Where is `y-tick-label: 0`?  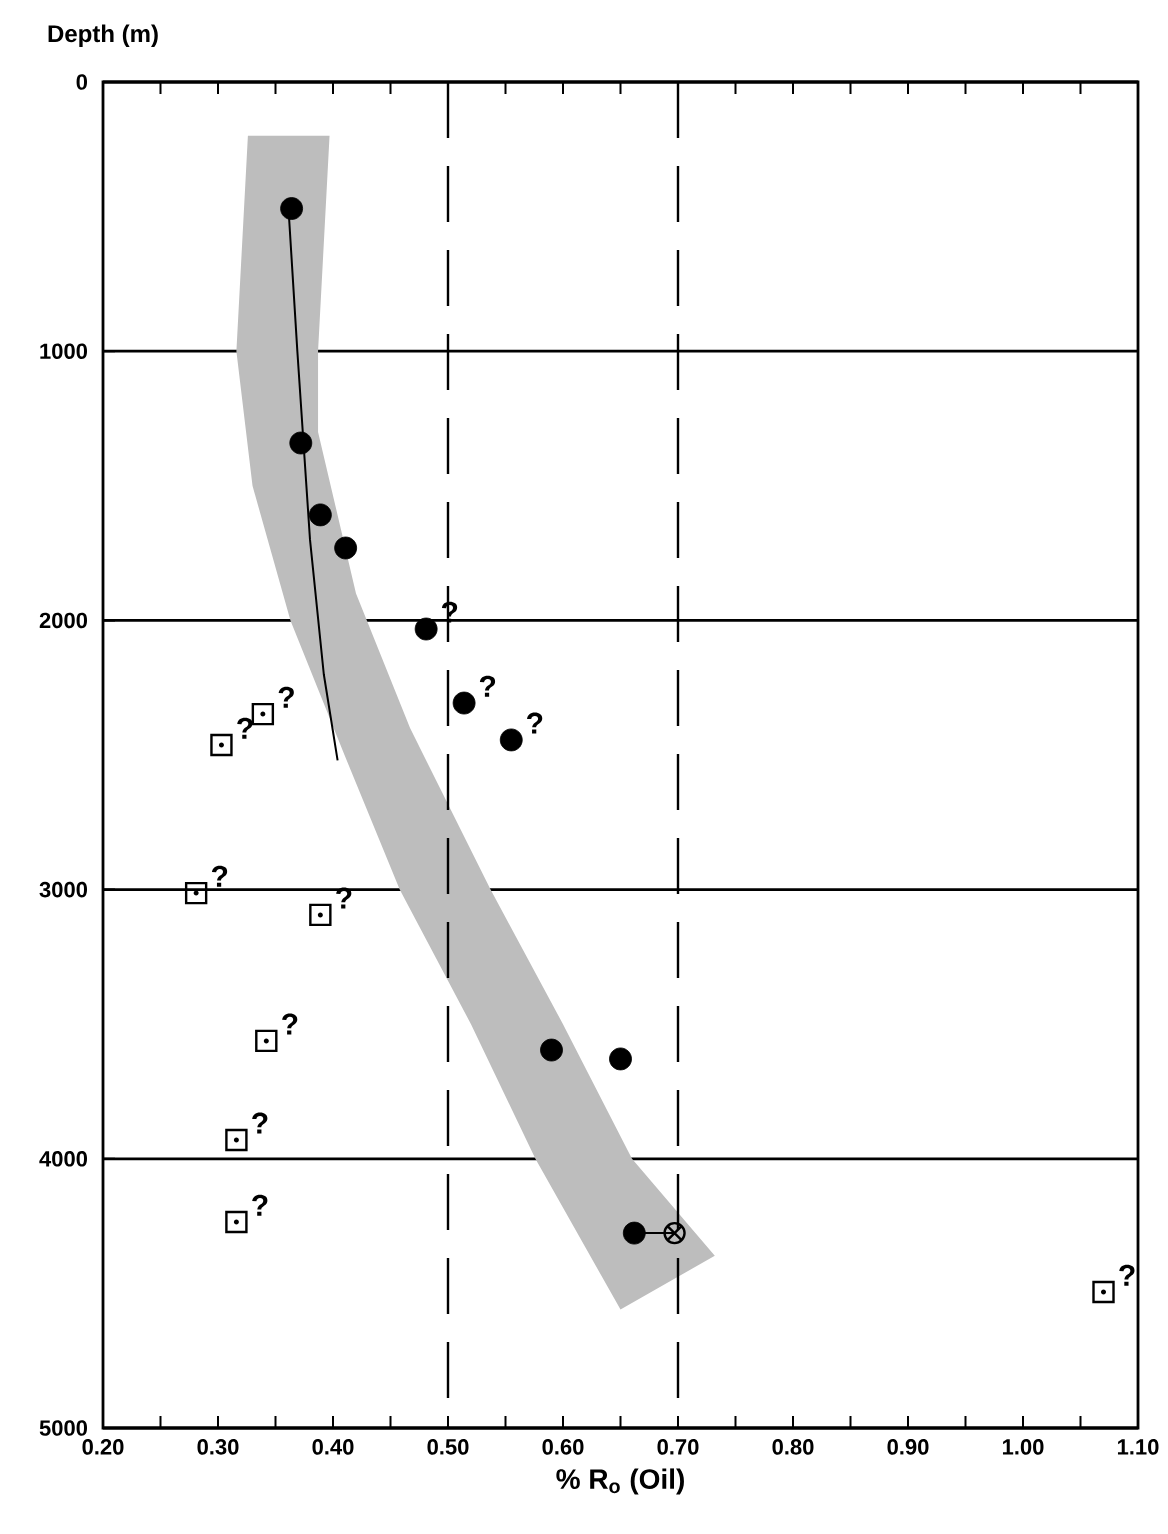
y-tick-label: 0 is located at coordinates (82, 82).